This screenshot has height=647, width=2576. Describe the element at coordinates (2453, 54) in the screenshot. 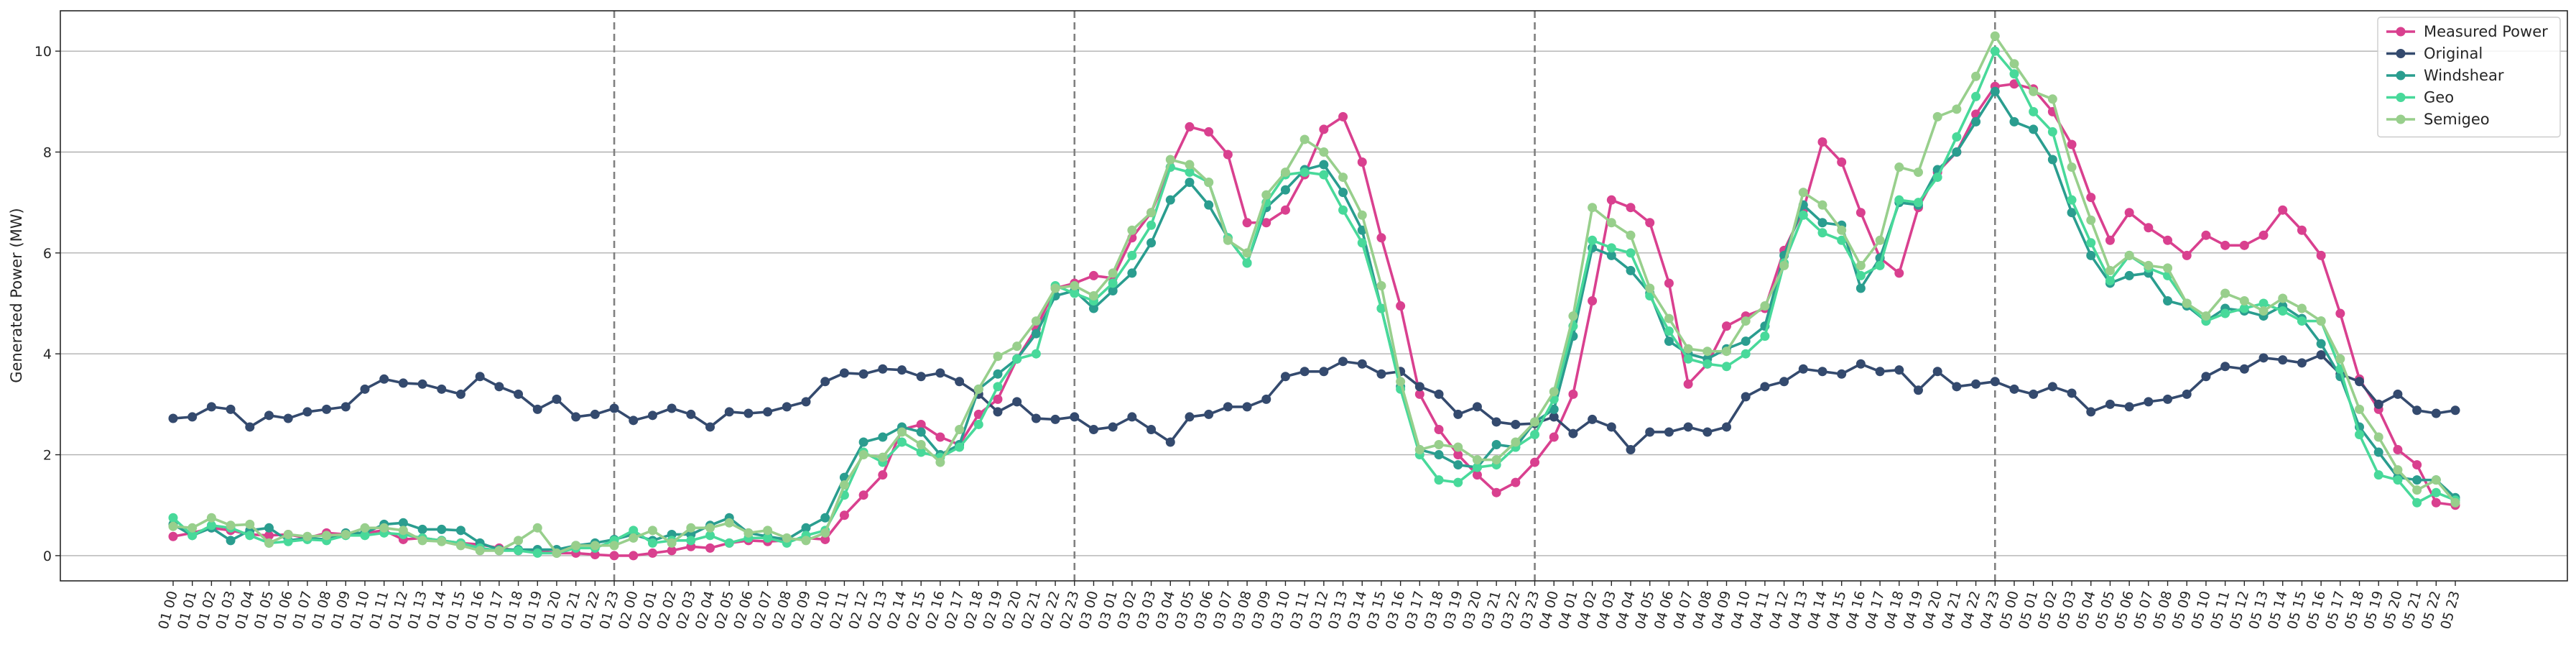

I see `legend-label: Original` at that location.